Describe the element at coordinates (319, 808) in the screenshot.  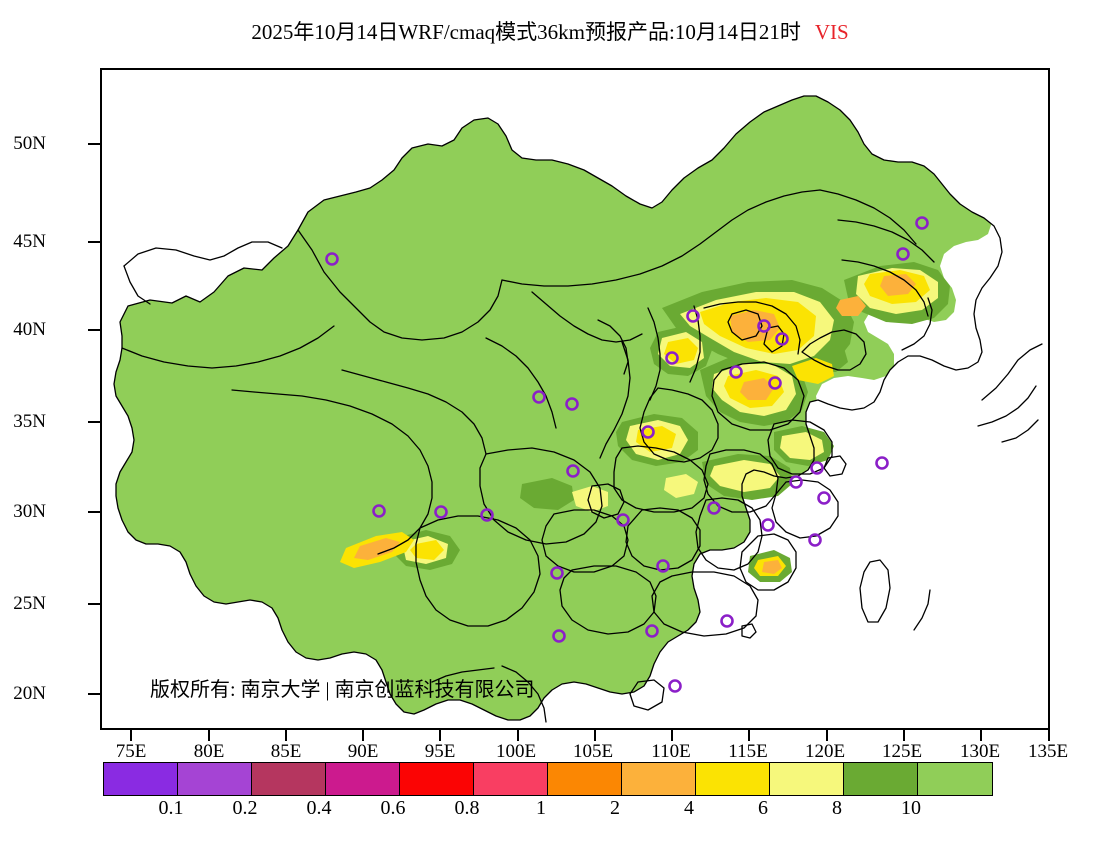
I see `colorbar-tick-label: 0.4` at that location.